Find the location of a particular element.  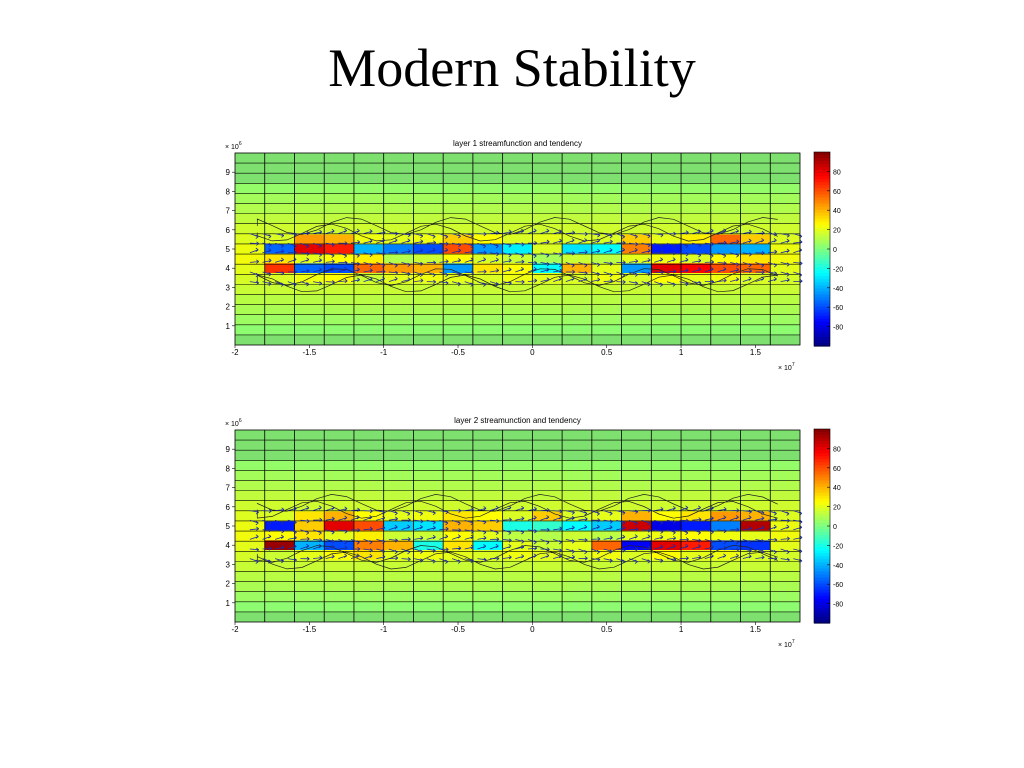

x-tick-label: 1.5 is located at coordinates (756, 629).